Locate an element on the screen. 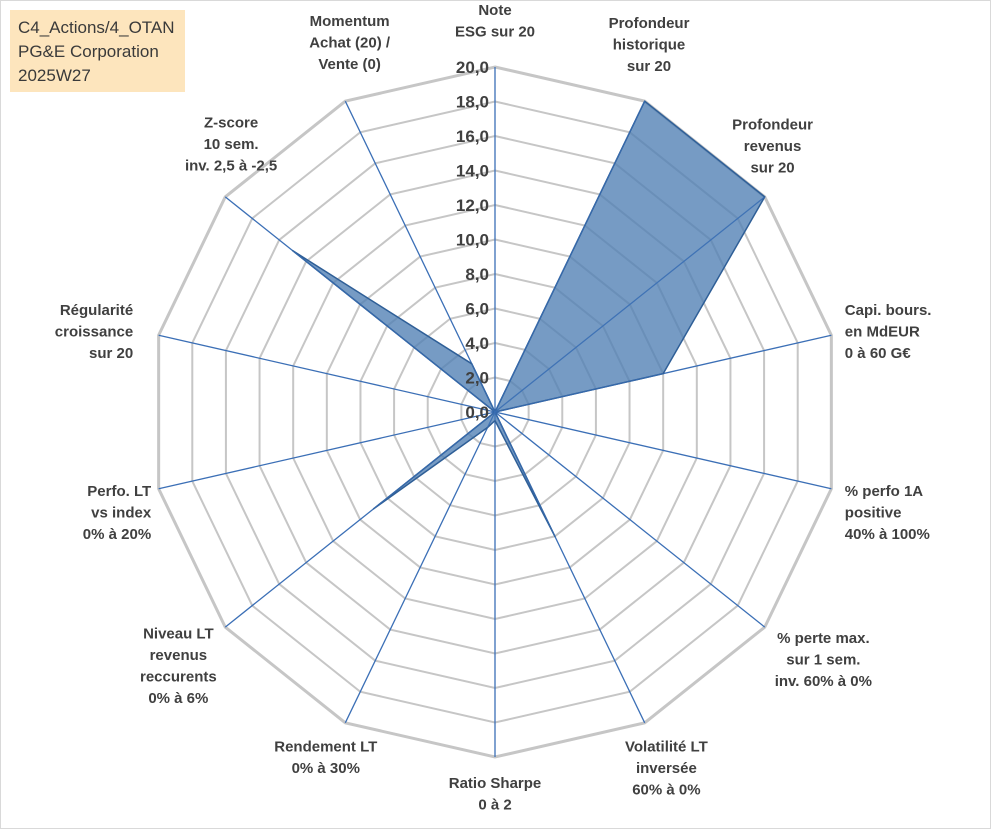  axis-label-line: vs index is located at coordinates (121, 512).